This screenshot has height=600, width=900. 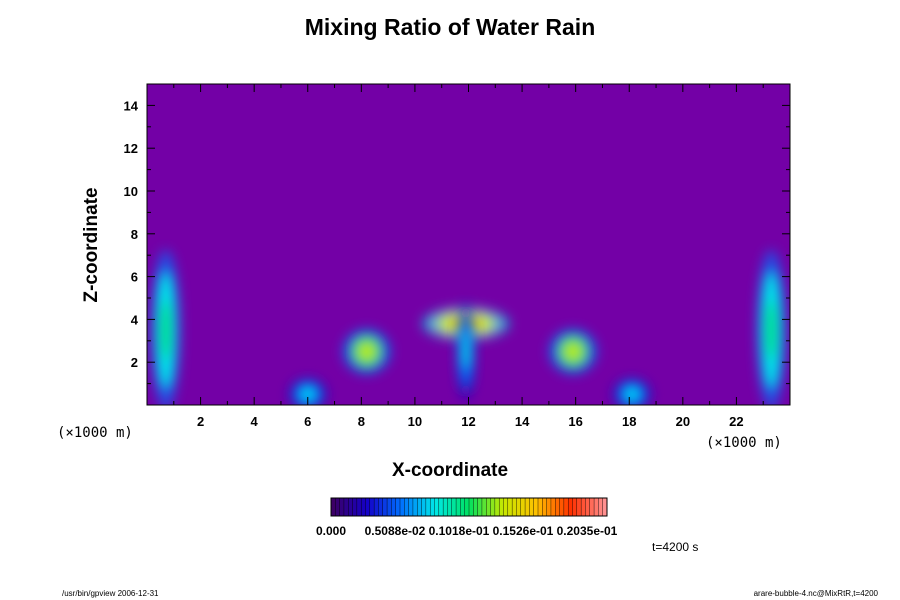 What do you see at coordinates (744, 443) in the screenshot?
I see `x-unit-label-right: (×1000 m)` at bounding box center [744, 443].